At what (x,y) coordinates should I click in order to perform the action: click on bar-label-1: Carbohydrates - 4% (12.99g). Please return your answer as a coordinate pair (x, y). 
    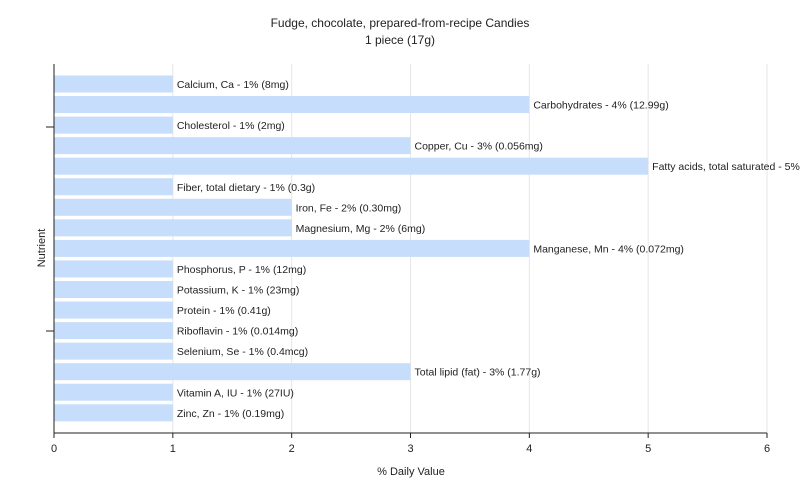
    Looking at the image, I should click on (600, 106).